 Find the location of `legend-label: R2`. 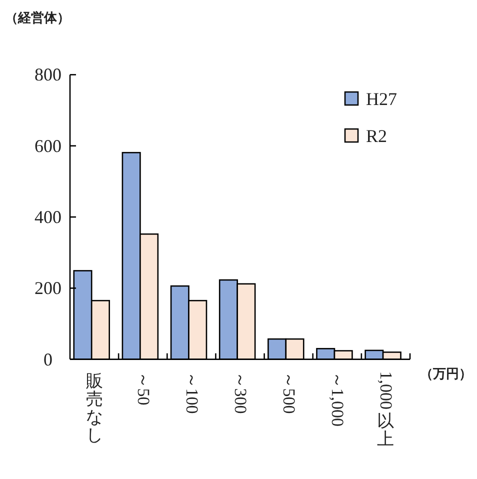

legend-label: R2 is located at coordinates (377, 136).